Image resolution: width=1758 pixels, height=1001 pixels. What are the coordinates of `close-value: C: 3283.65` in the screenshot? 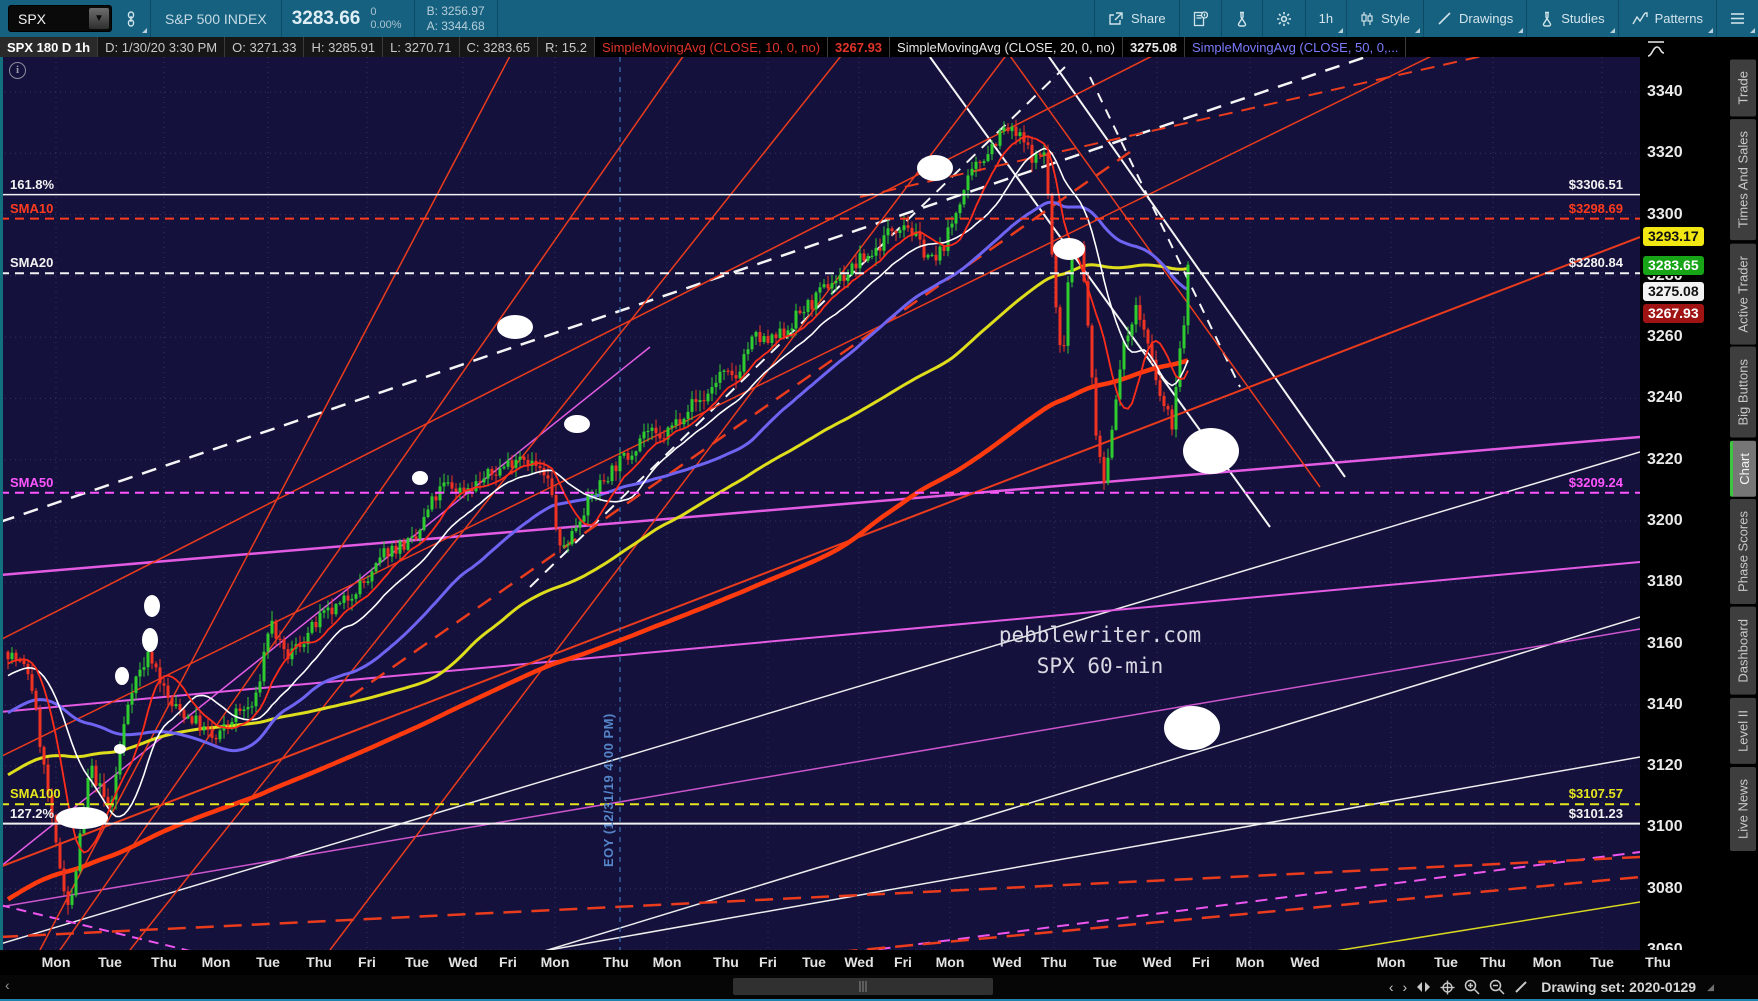 It's located at (499, 47).